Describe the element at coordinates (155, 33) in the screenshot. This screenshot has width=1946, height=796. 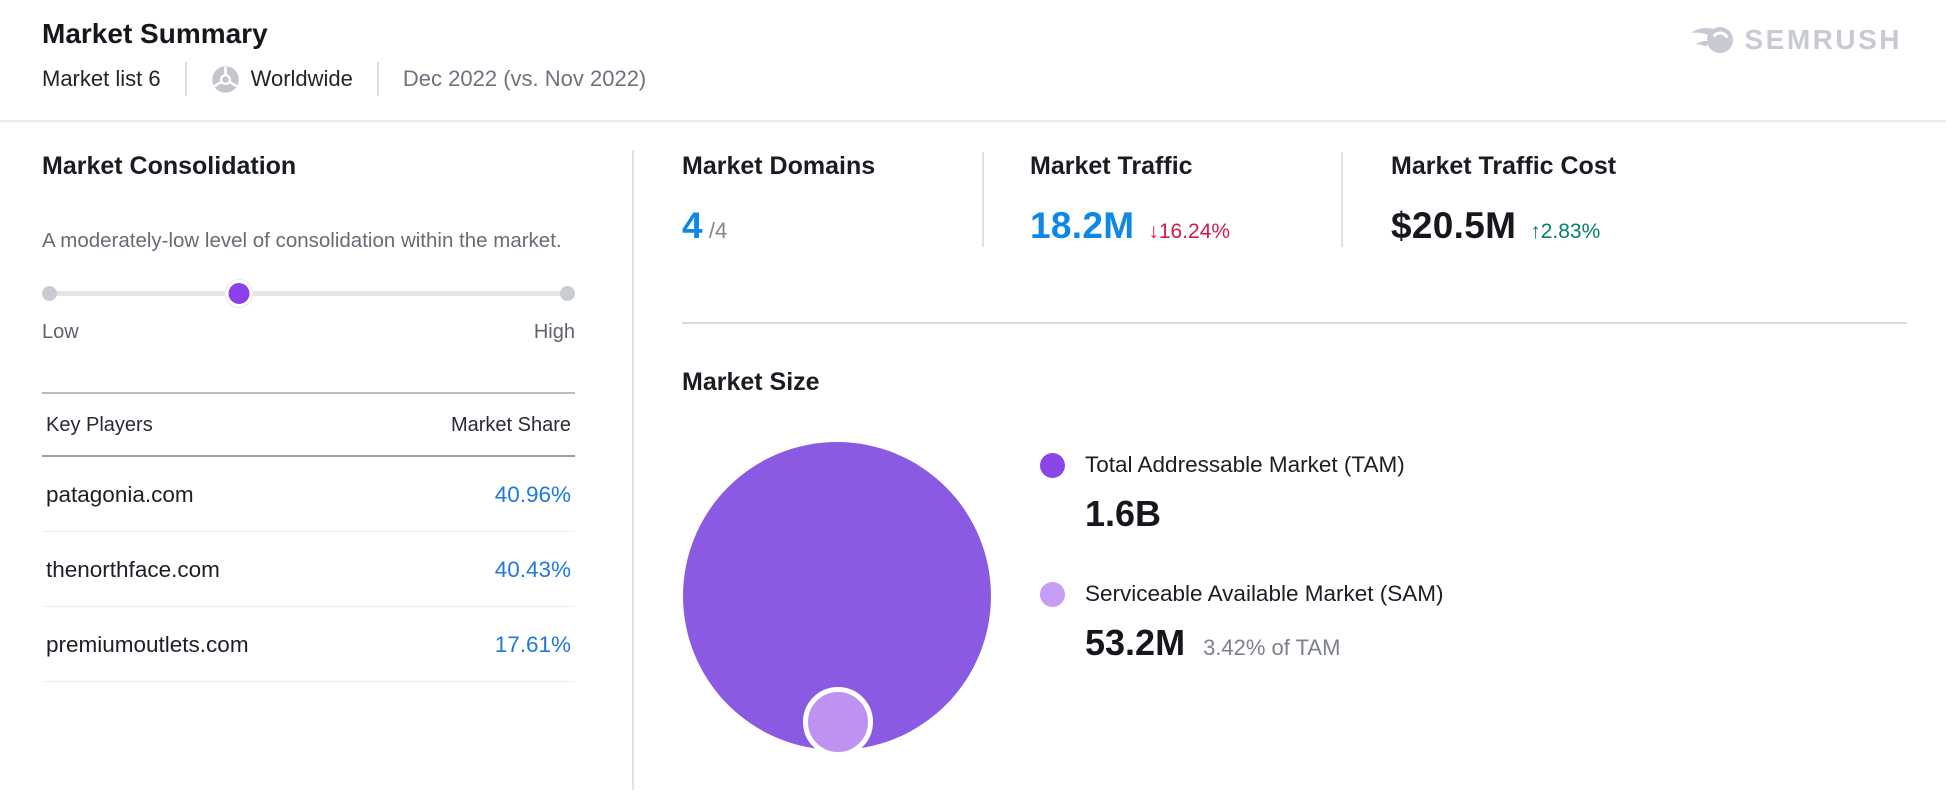
I see `page-title: Market Summary` at that location.